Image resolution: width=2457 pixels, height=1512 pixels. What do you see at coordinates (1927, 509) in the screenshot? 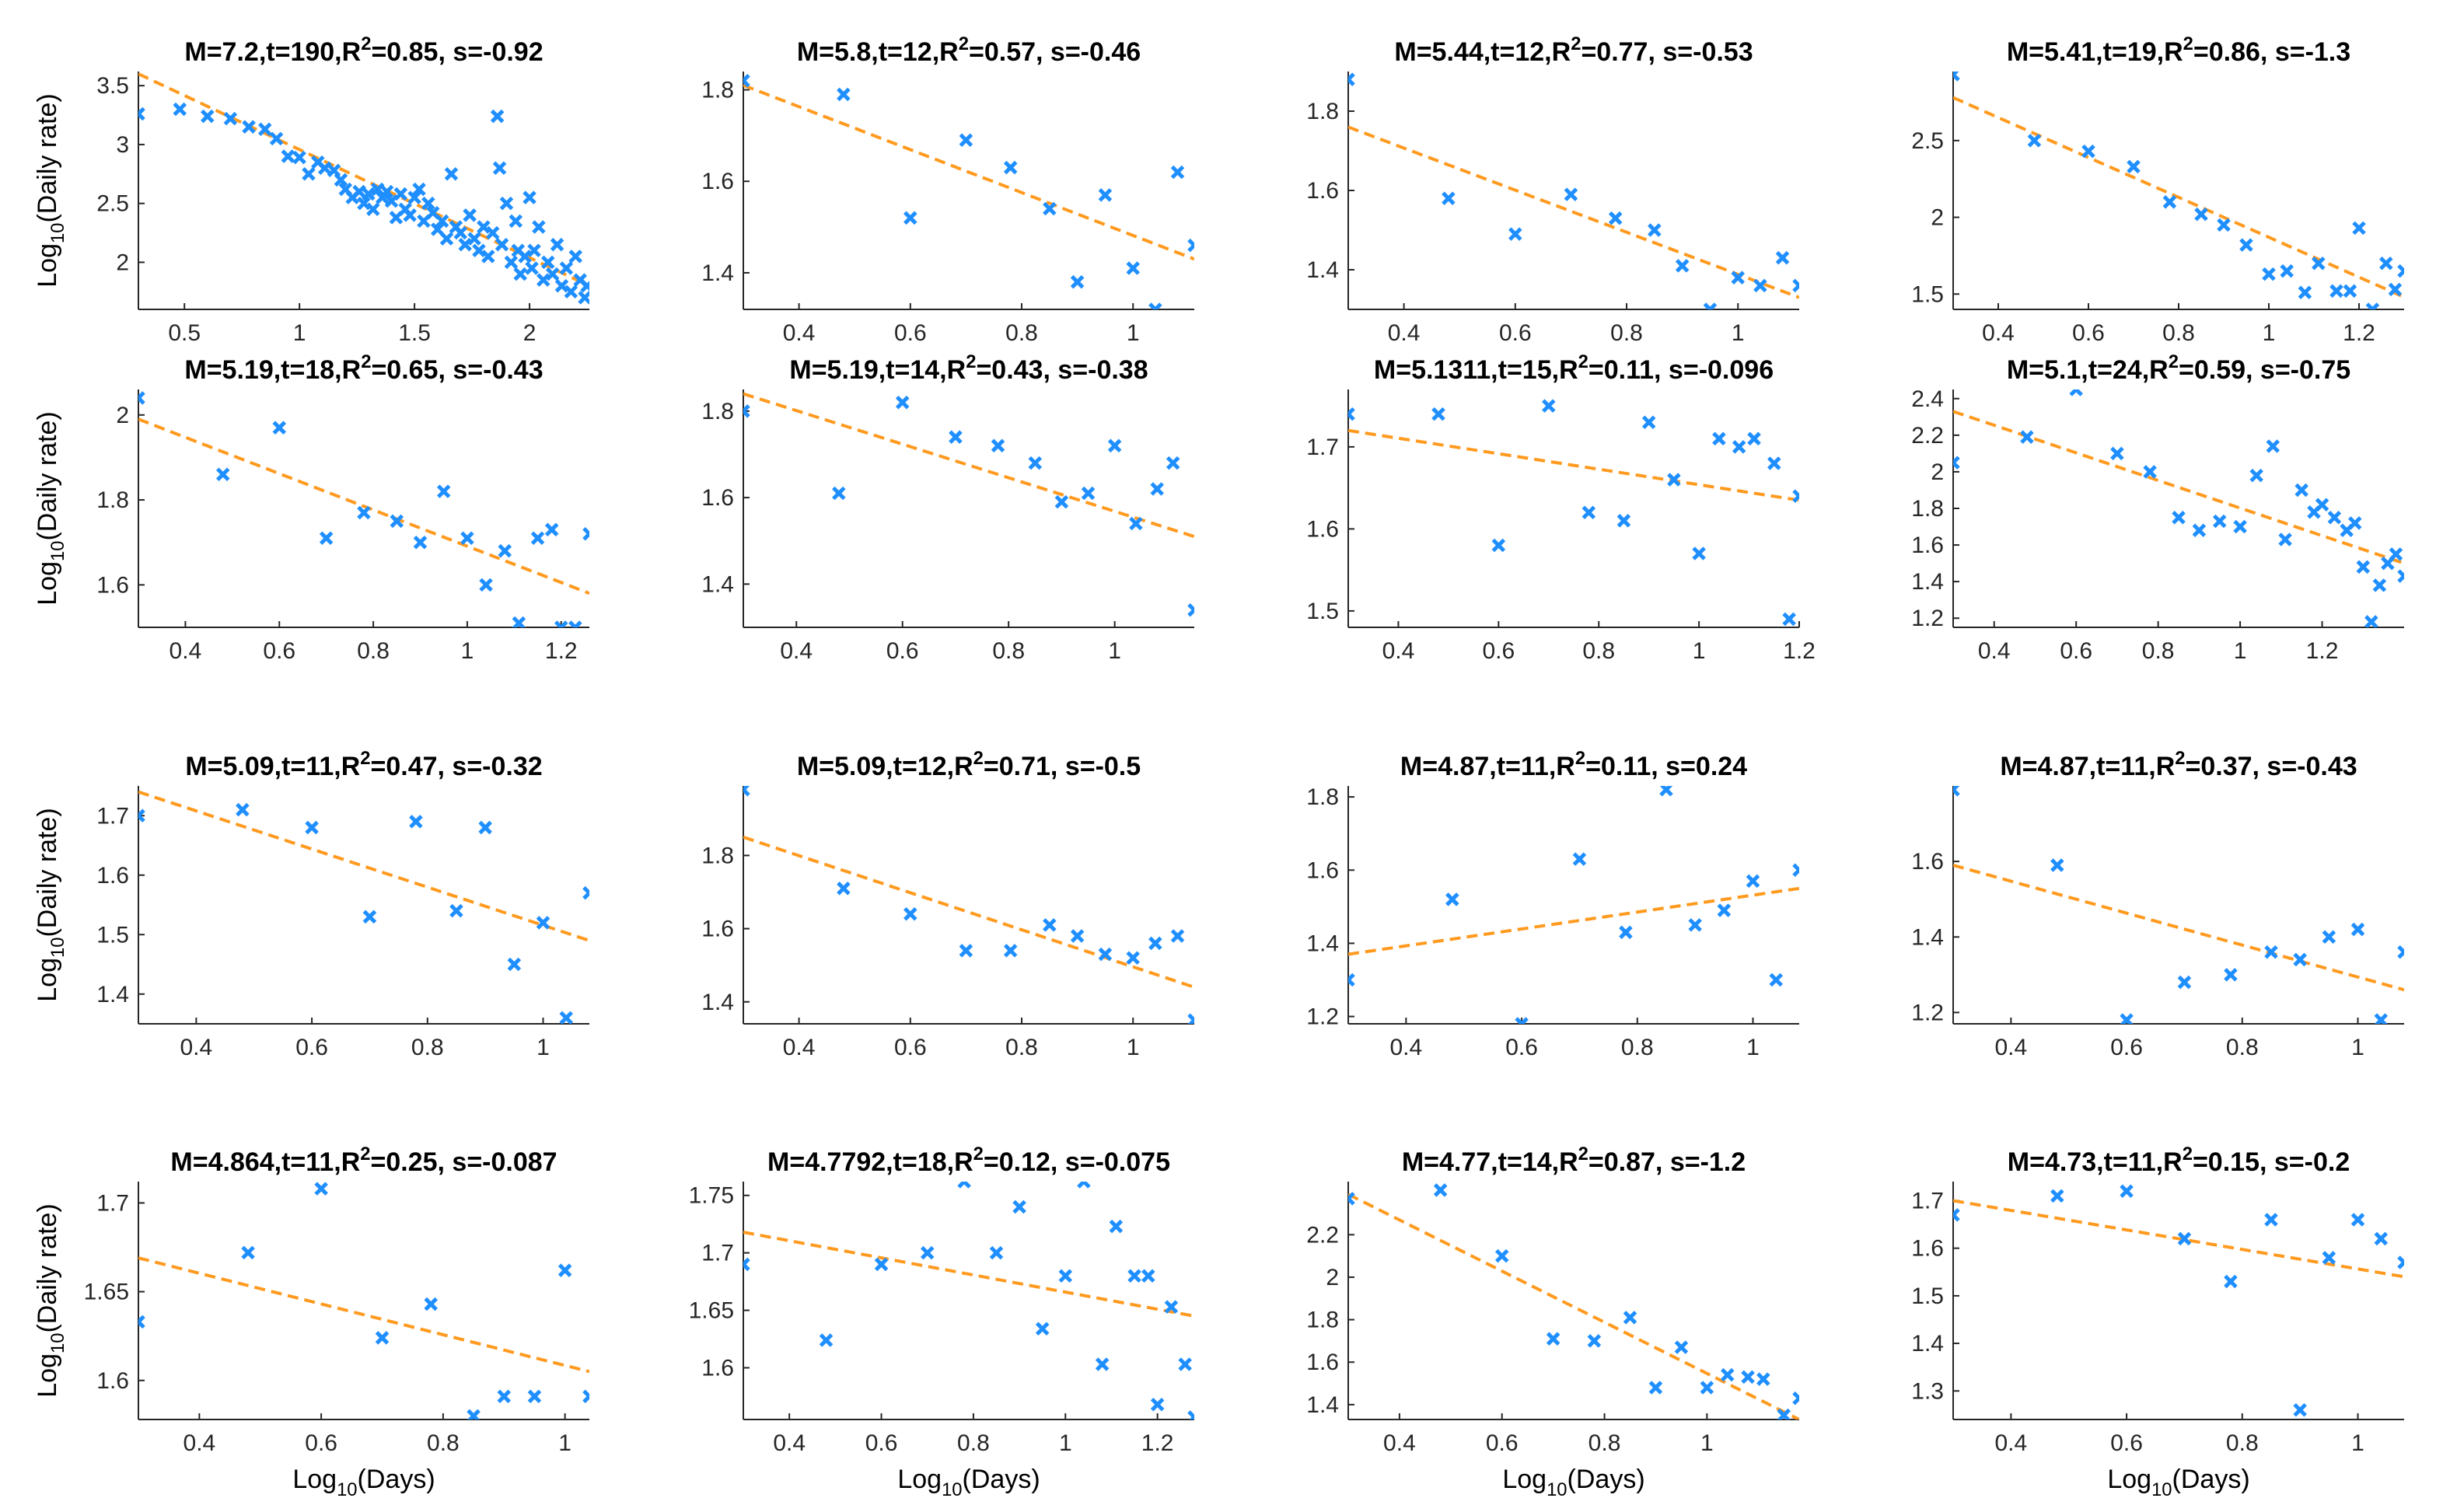
I see `y-tick-label: 1.8` at bounding box center [1927, 509].